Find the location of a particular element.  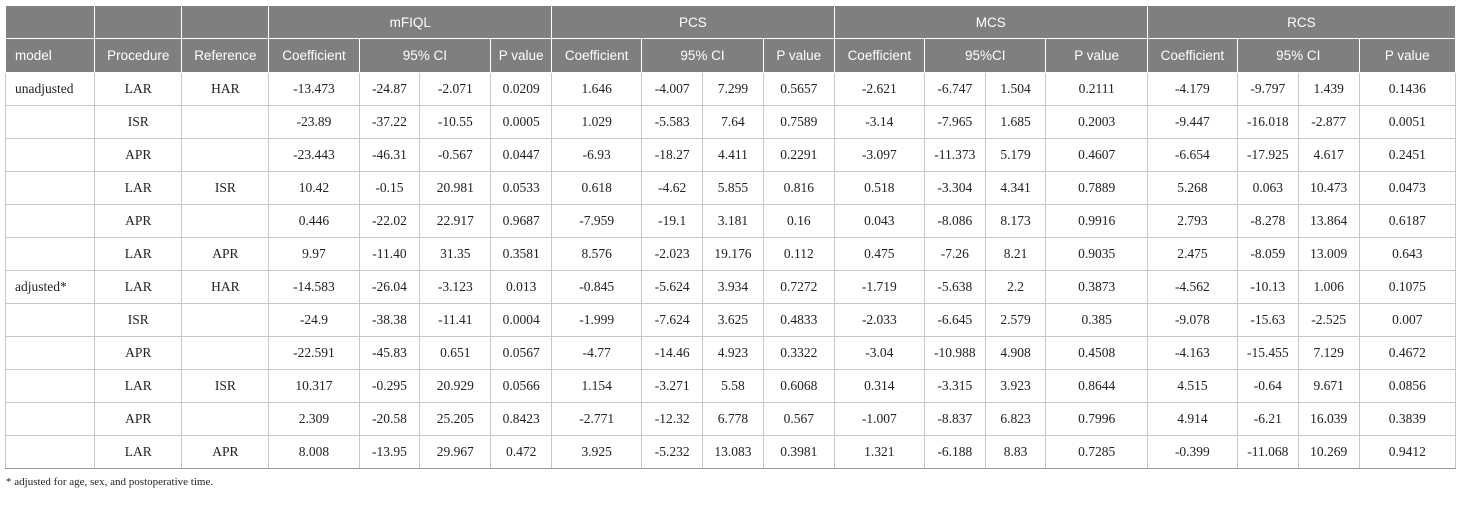

group-header-pcs: PCS is located at coordinates (693, 22).